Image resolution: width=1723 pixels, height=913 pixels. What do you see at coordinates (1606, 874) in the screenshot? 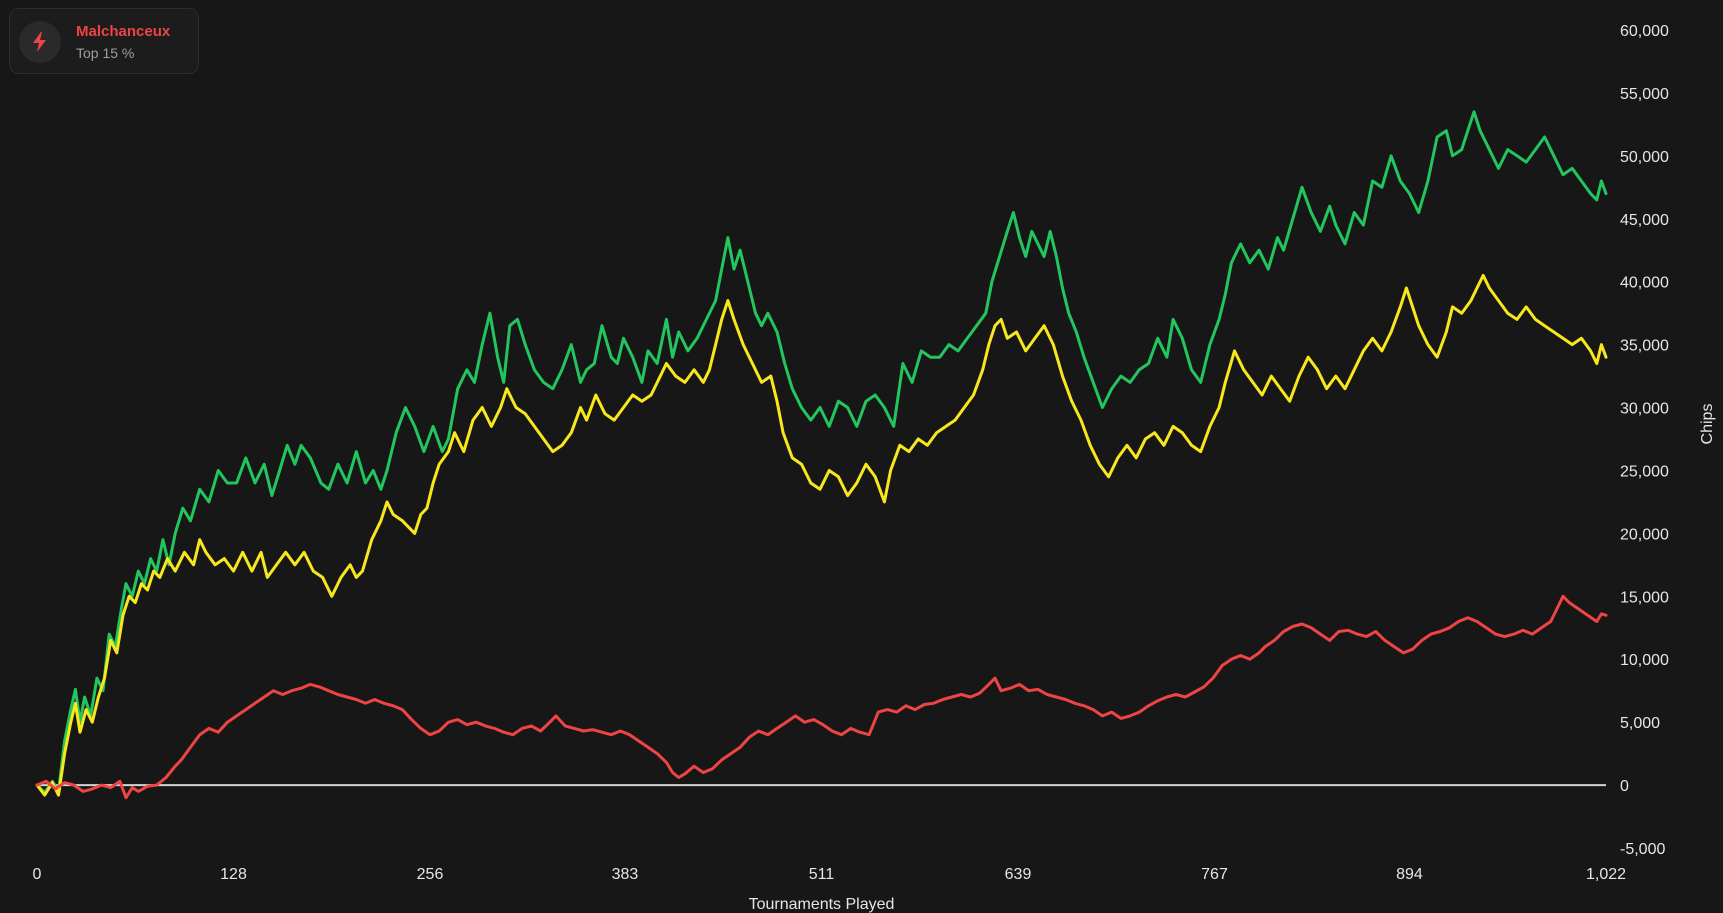
I see `x-tick-label: 1,022` at bounding box center [1606, 874].